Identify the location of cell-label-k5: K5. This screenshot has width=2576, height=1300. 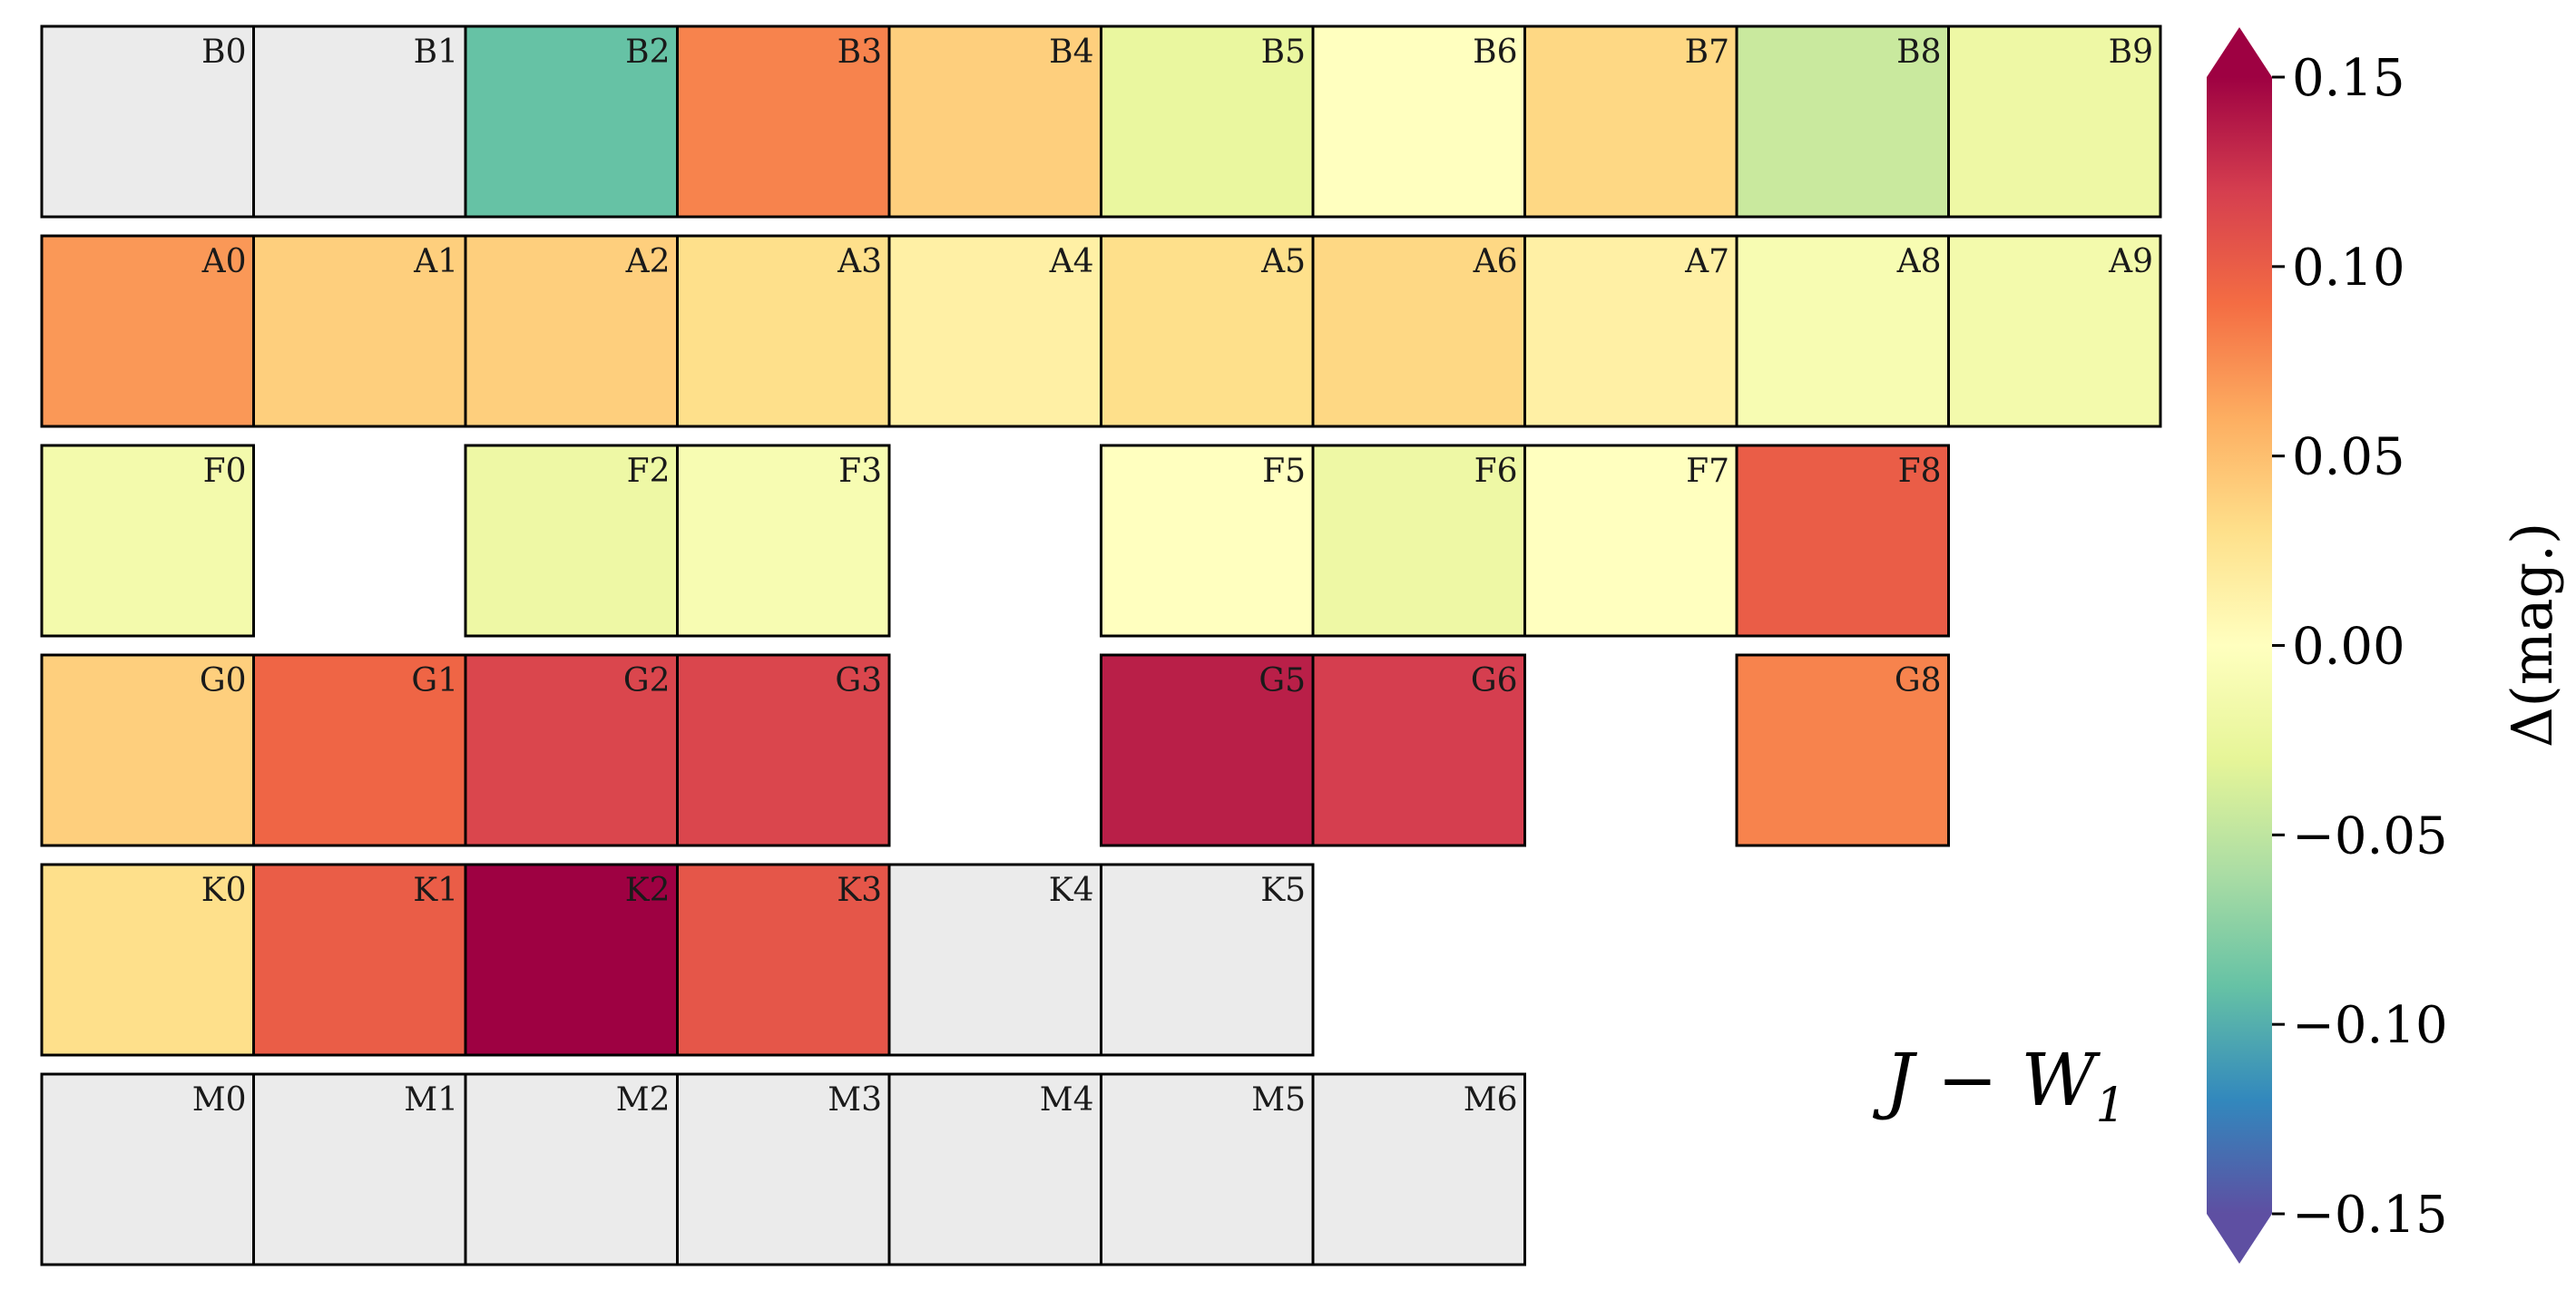
(1283, 890).